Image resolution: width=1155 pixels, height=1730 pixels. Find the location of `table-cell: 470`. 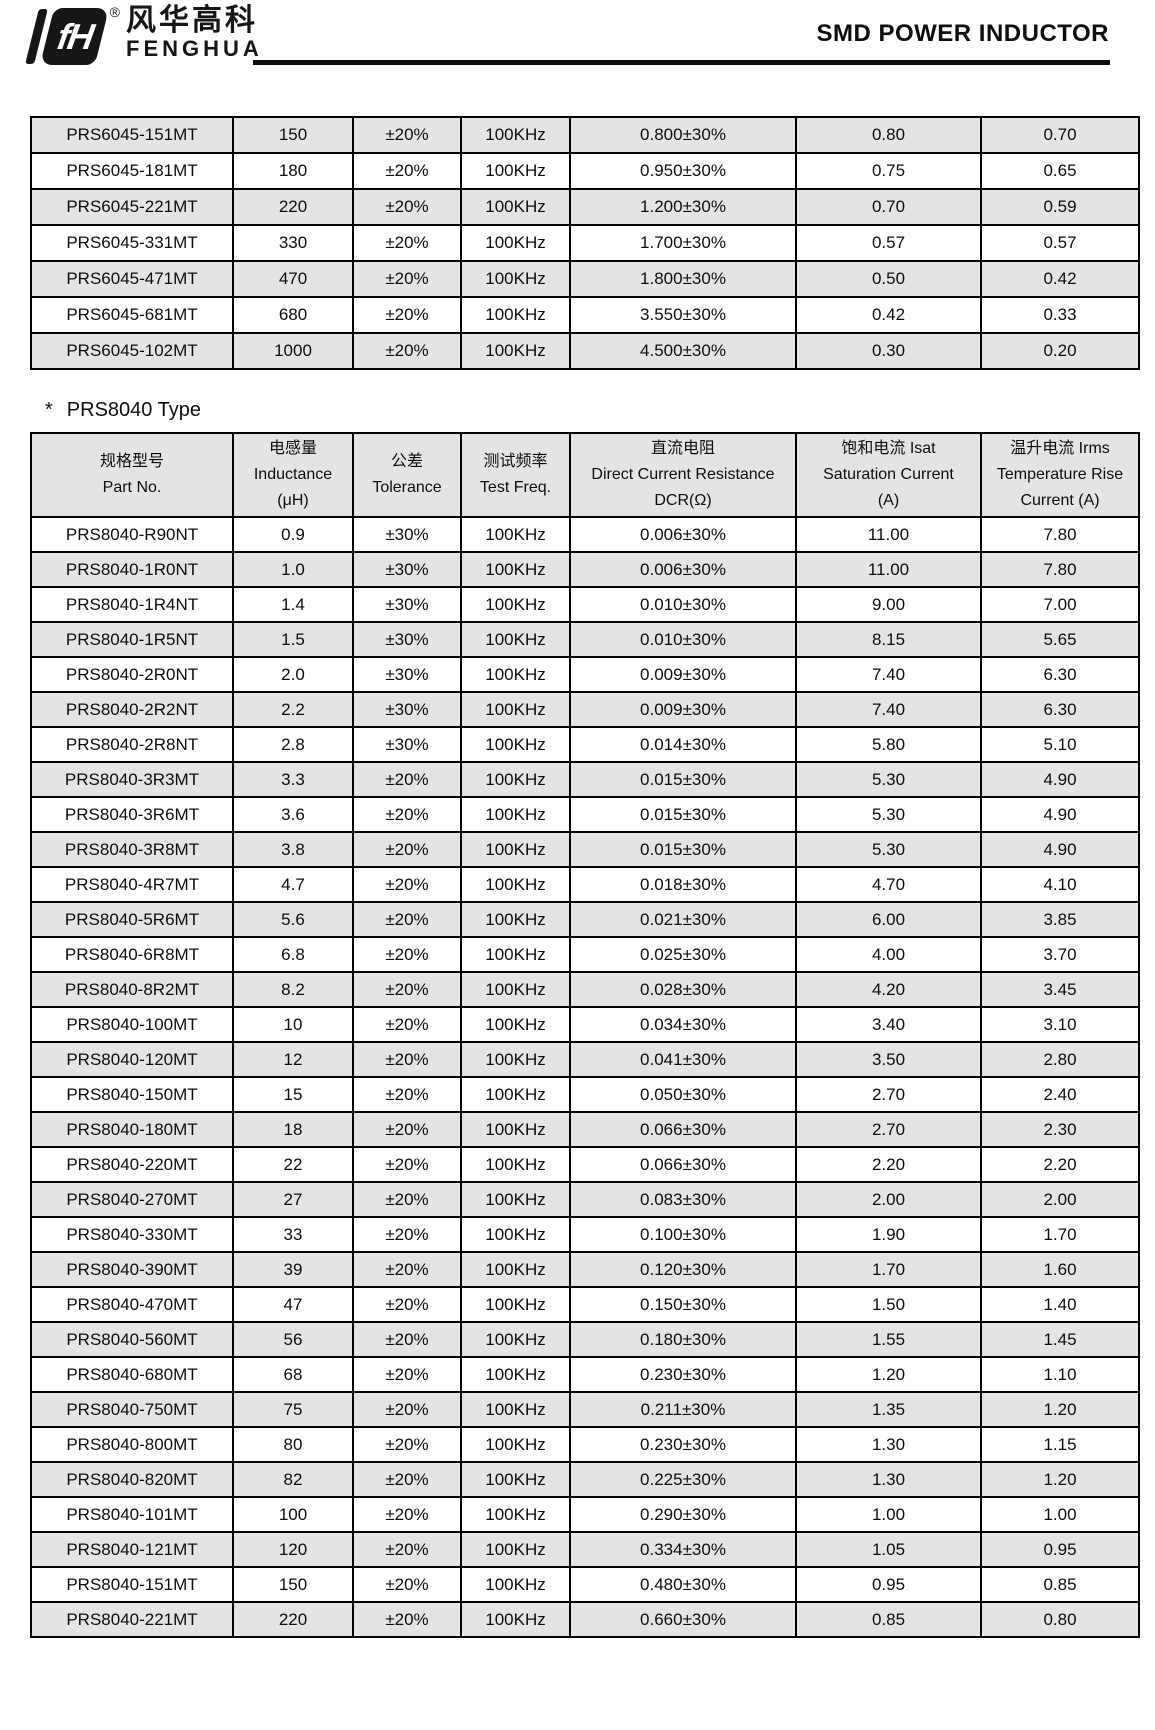

table-cell: 470 is located at coordinates (293, 279).